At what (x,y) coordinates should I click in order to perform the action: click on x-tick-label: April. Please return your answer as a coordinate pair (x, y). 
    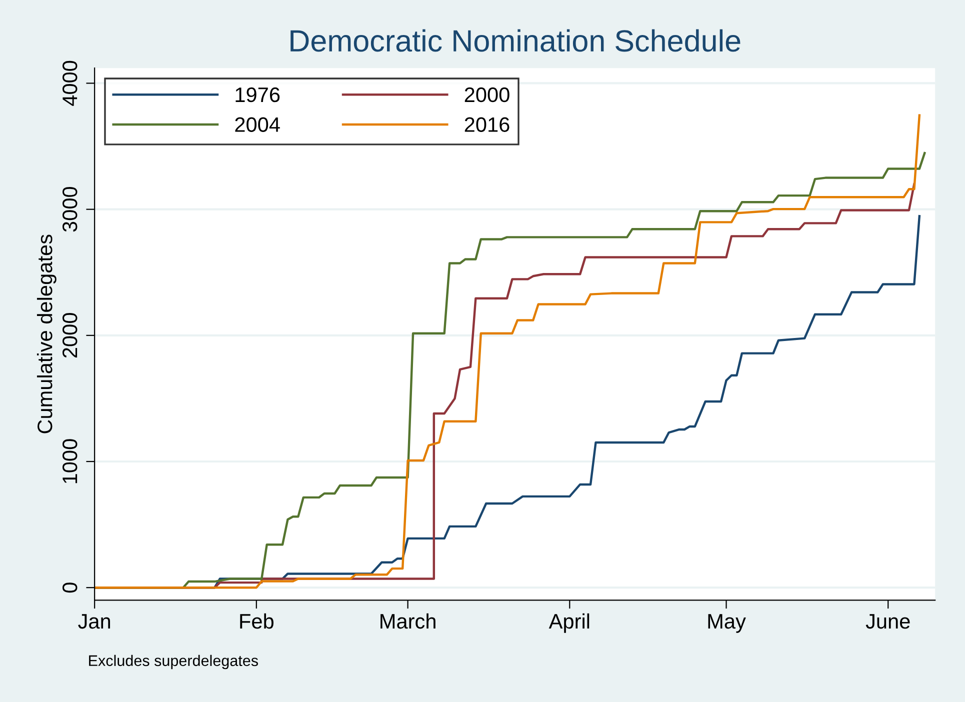
    Looking at the image, I should click on (569, 623).